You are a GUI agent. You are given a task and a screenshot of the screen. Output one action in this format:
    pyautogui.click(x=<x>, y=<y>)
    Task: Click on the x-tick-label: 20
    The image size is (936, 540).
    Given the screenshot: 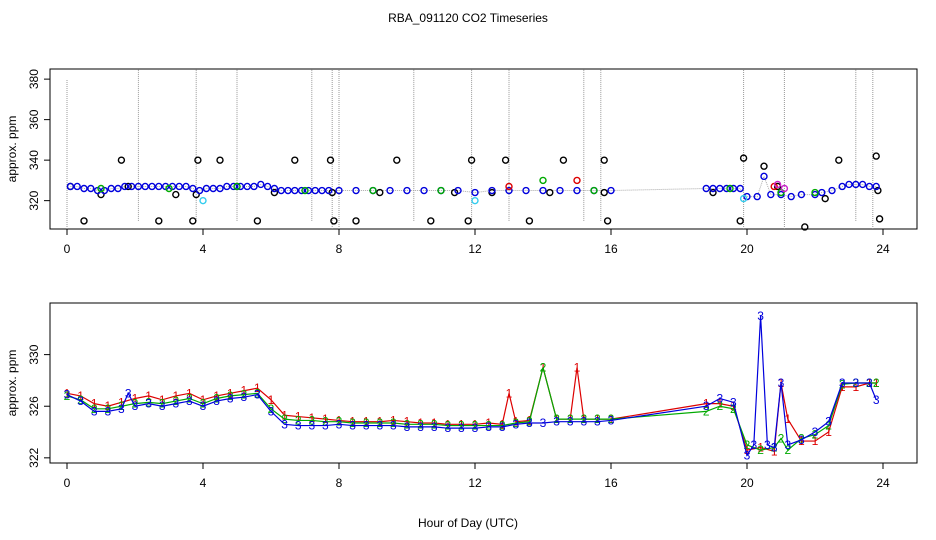 What is the action you would take?
    pyautogui.click(x=747, y=249)
    